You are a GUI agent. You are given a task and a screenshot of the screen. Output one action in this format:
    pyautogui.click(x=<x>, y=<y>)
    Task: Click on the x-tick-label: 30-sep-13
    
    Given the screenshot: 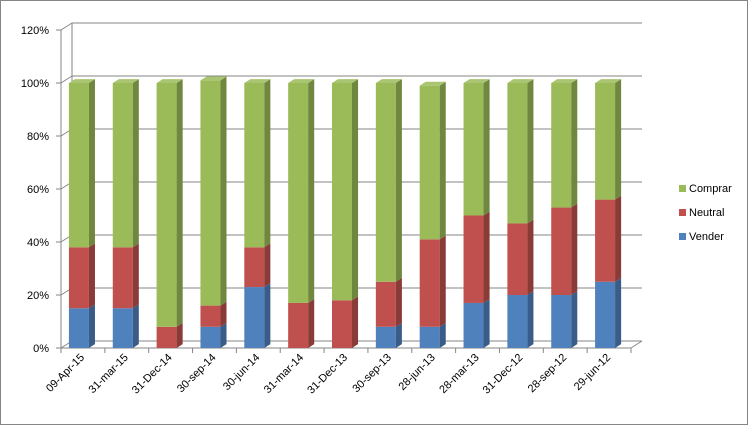 What is the action you would take?
    pyautogui.click(x=372, y=374)
    